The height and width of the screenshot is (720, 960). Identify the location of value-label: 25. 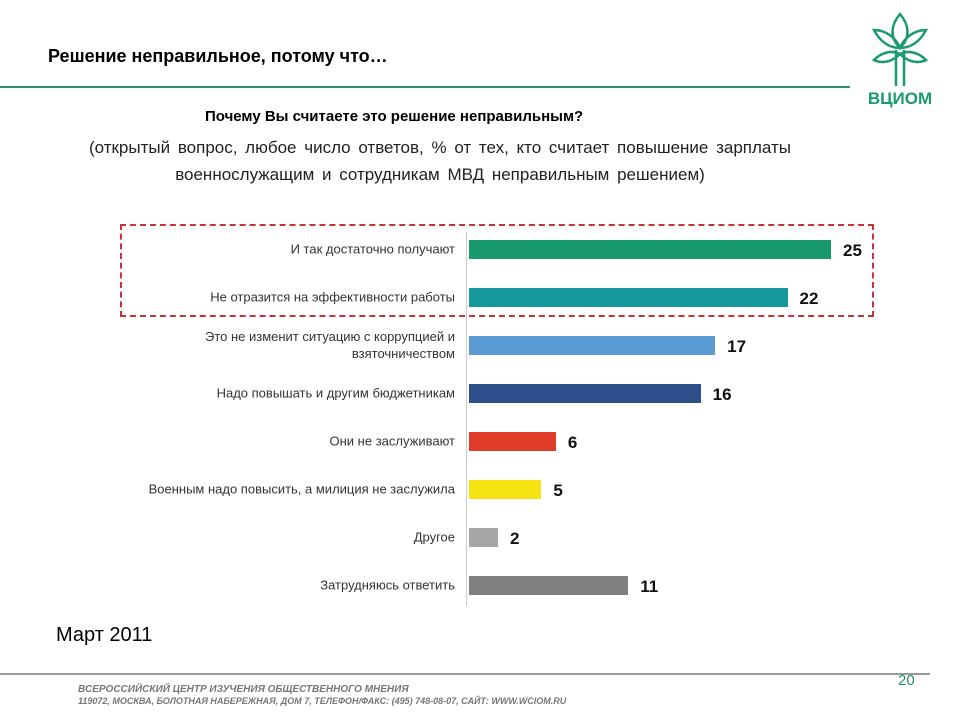
(852, 250).